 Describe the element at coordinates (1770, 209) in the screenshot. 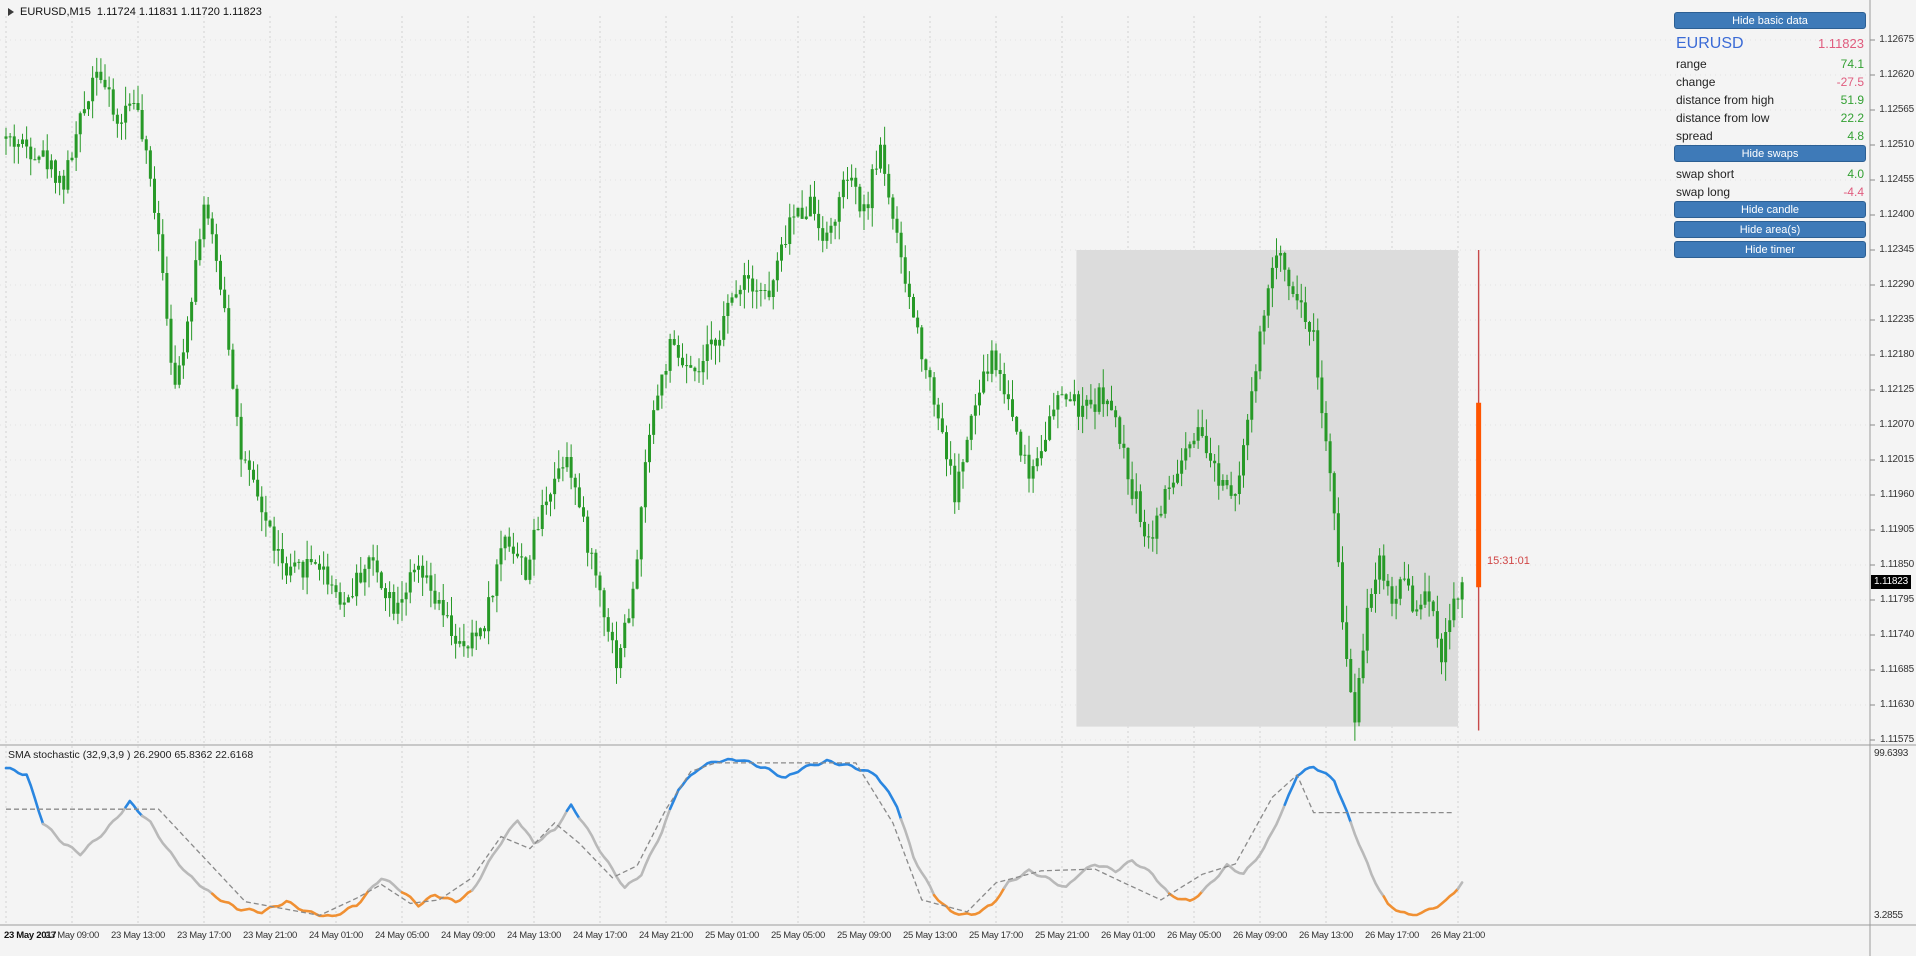

I see `hide-candle-button: Hide candle` at that location.